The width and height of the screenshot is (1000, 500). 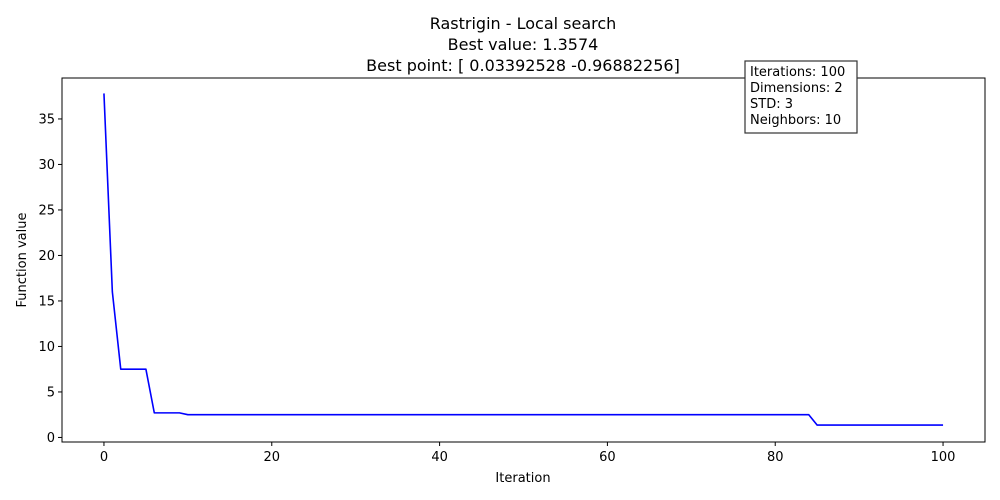 I want to click on y-tick-label: 0, so click(x=51, y=438).